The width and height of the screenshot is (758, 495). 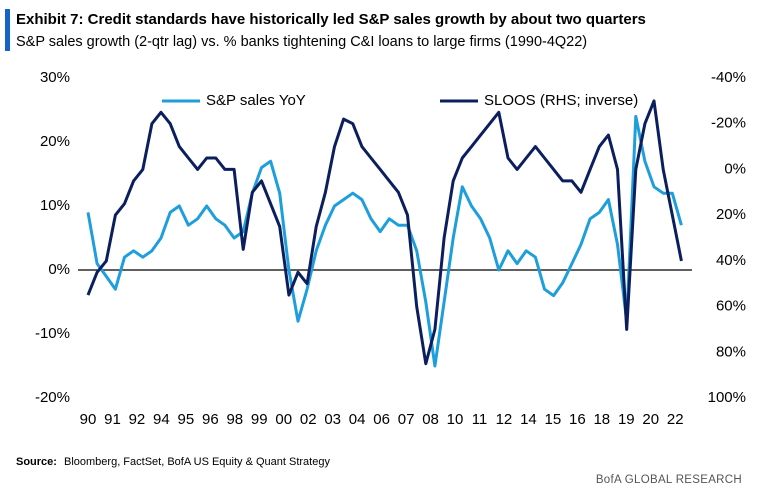 What do you see at coordinates (731, 351) in the screenshot?
I see `y2-tick-label: 80%` at bounding box center [731, 351].